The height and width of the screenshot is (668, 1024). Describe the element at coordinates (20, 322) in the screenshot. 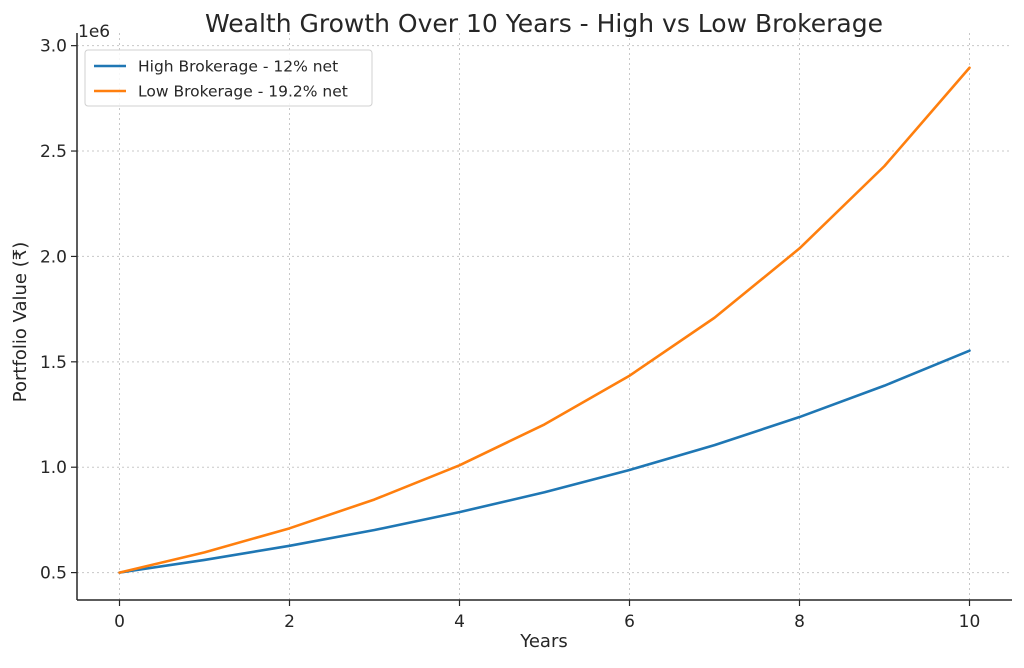

I see `y-axis-title: Portfolio Value (₹)` at that location.